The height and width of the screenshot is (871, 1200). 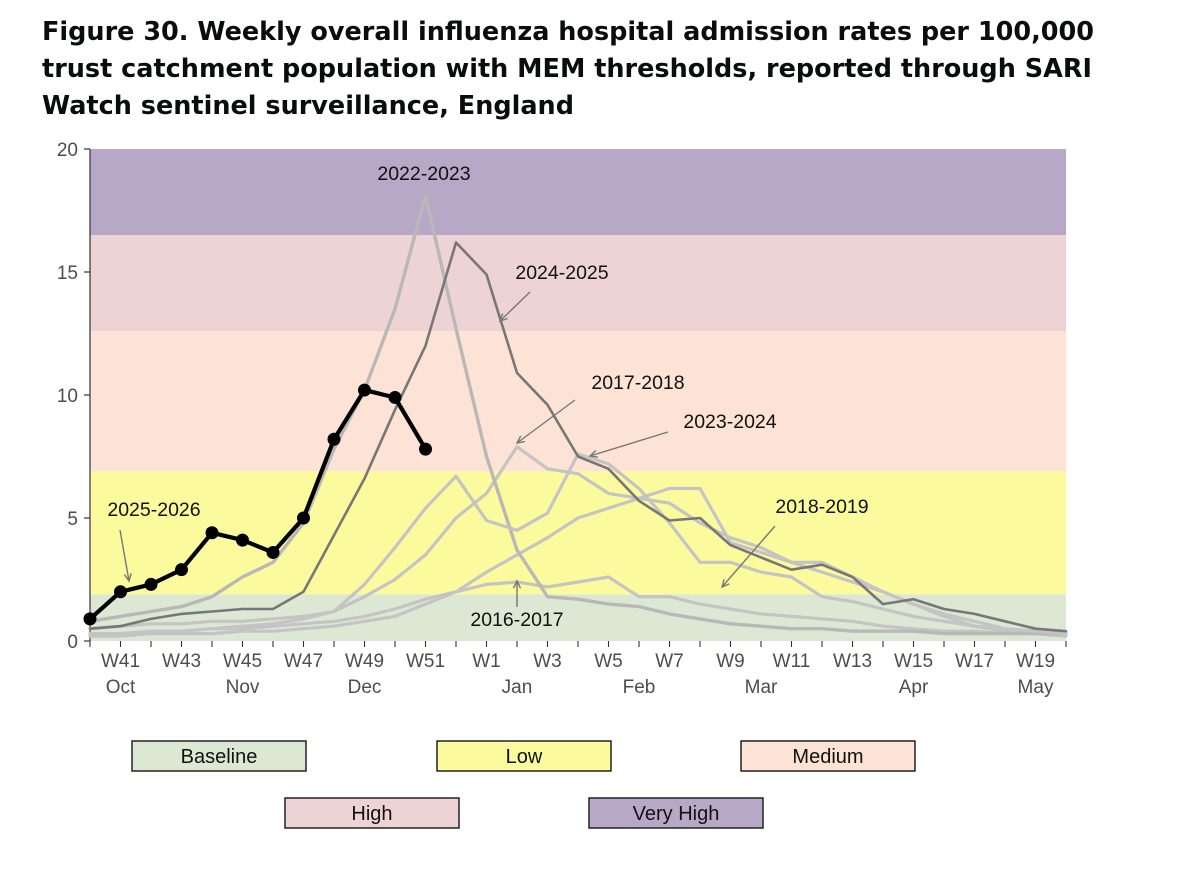 I want to click on annotation-2017-2018: 2017-2018, so click(x=637, y=383).